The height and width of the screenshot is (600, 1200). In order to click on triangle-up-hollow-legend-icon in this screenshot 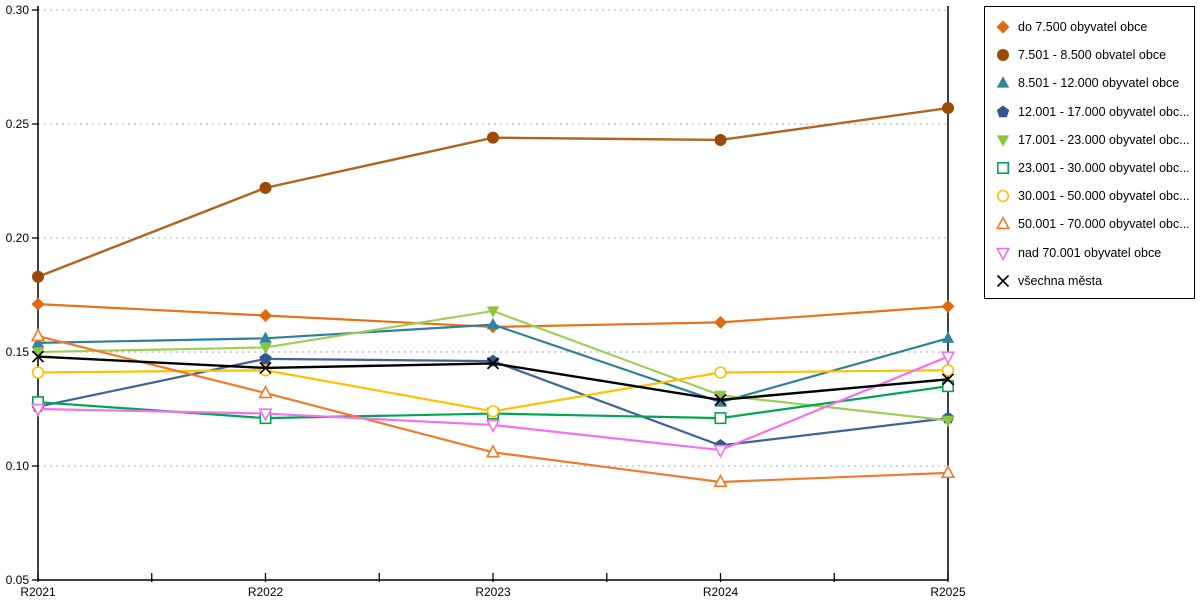, I will do `click(1003, 223)`.